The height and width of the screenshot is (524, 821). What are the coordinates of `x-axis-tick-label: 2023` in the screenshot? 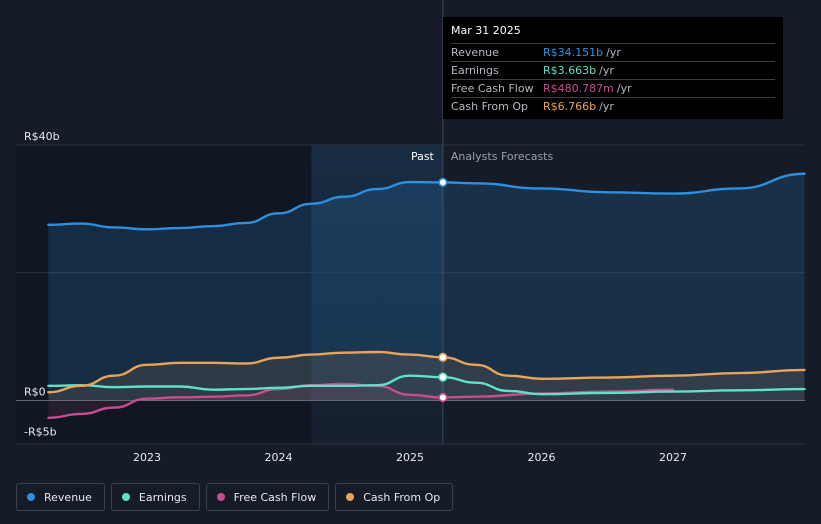 It's located at (147, 457).